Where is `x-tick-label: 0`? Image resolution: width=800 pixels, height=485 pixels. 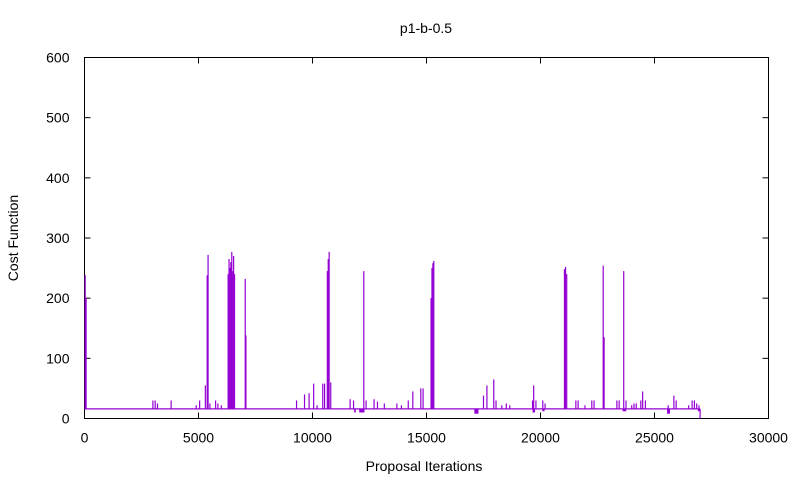
x-tick-label: 0 is located at coordinates (85, 438).